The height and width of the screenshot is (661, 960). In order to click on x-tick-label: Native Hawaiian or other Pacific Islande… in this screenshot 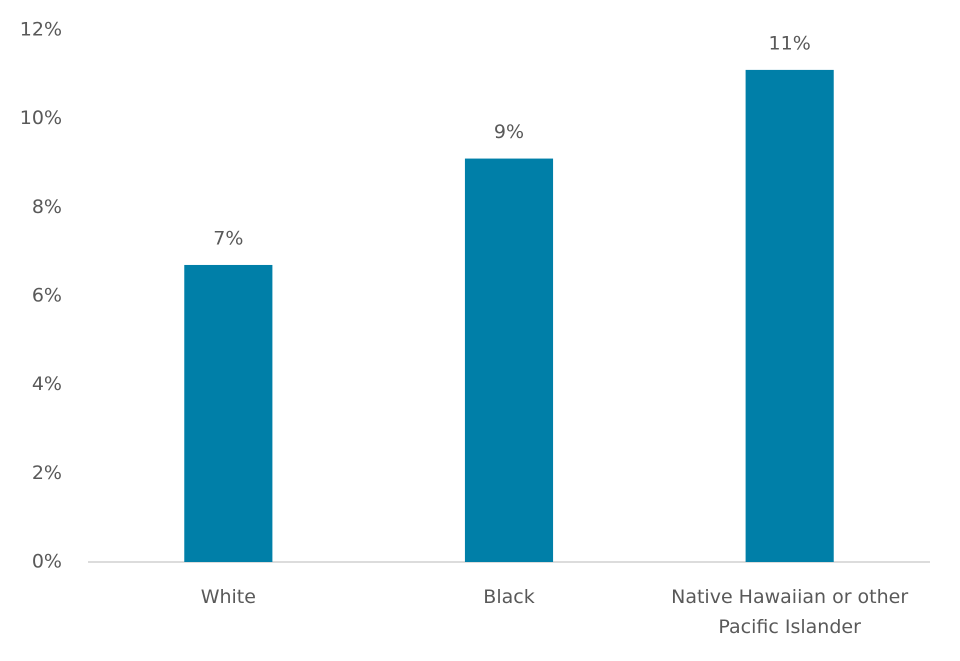, I will do `click(790, 612)`.